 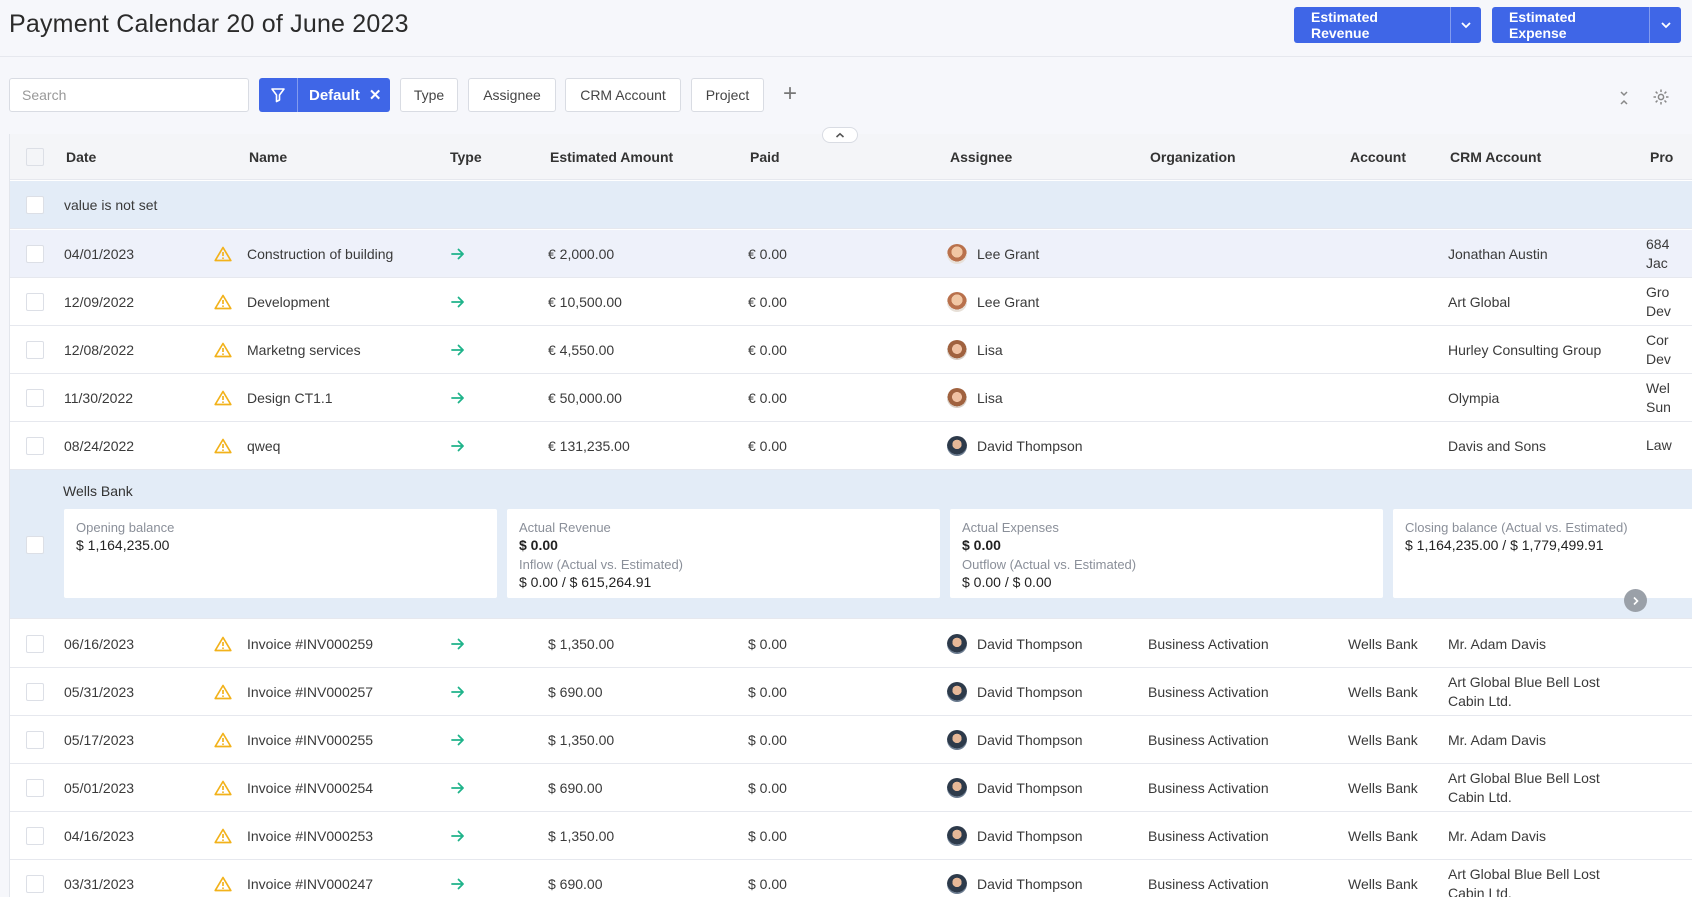 I want to click on name-cell: Invoice #INV000247, so click(x=310, y=883).